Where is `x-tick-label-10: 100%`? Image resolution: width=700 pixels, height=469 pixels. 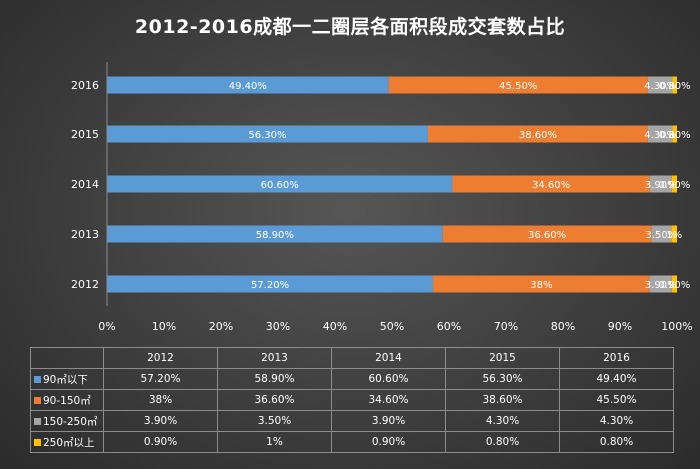
x-tick-label-10: 100% is located at coordinates (676, 326).